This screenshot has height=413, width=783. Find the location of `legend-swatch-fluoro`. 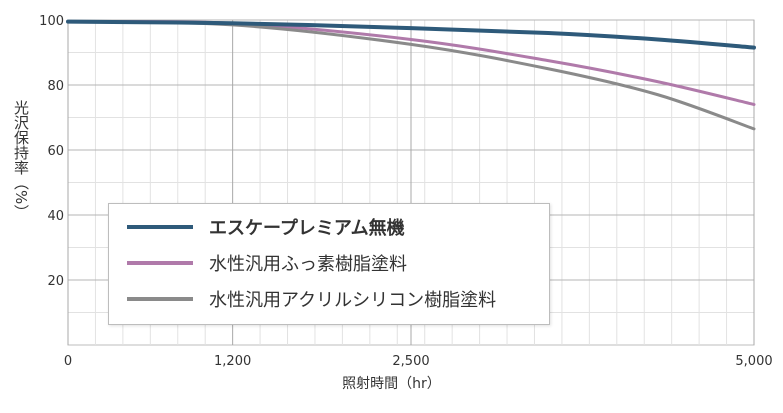

legend-swatch-fluoro is located at coordinates (160, 263).